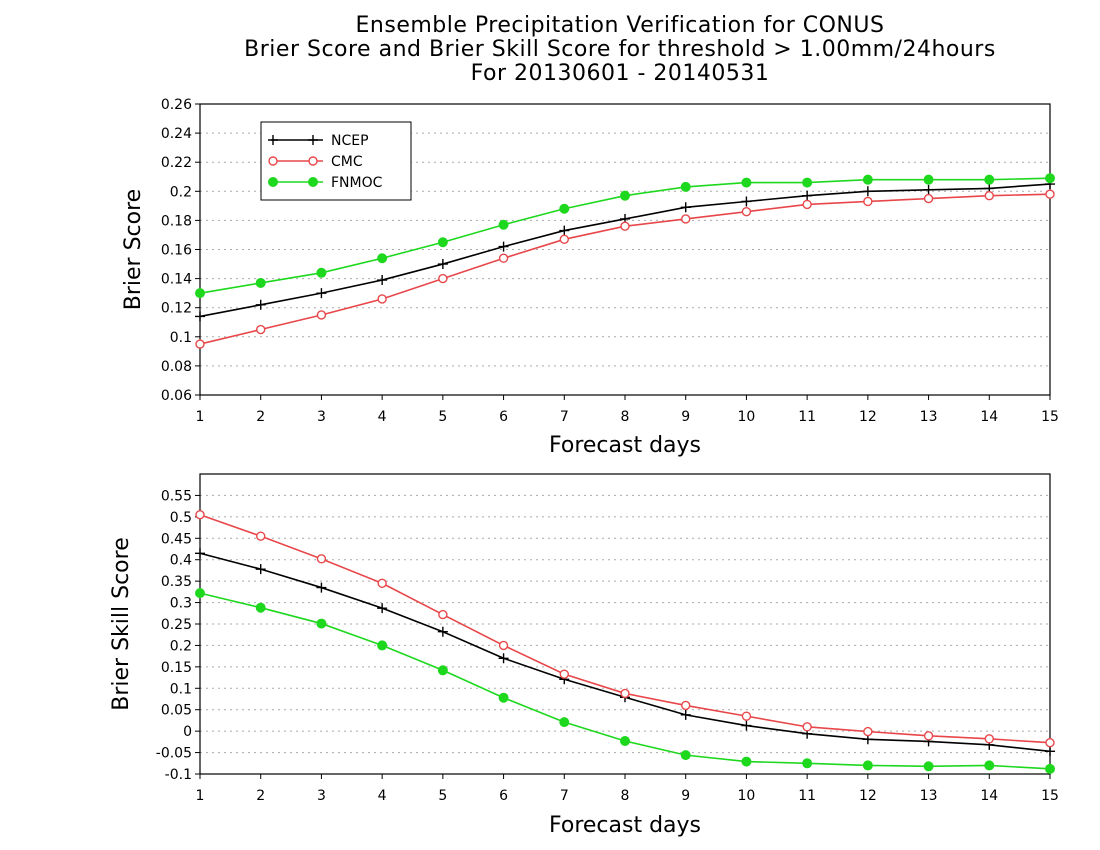 This screenshot has height=850, width=1100. I want to click on y-tick-label: 0.5, so click(181, 518).